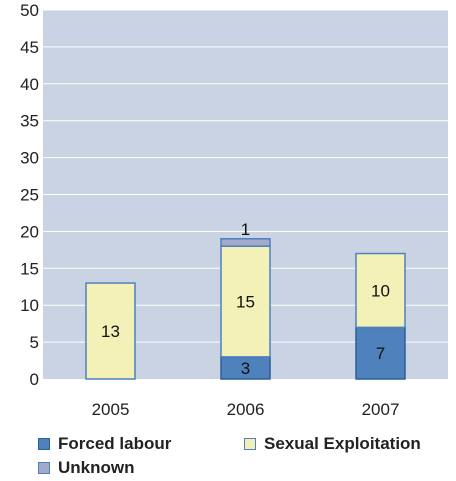  What do you see at coordinates (245, 242) in the screenshot?
I see `bar-unknown-2006` at bounding box center [245, 242].